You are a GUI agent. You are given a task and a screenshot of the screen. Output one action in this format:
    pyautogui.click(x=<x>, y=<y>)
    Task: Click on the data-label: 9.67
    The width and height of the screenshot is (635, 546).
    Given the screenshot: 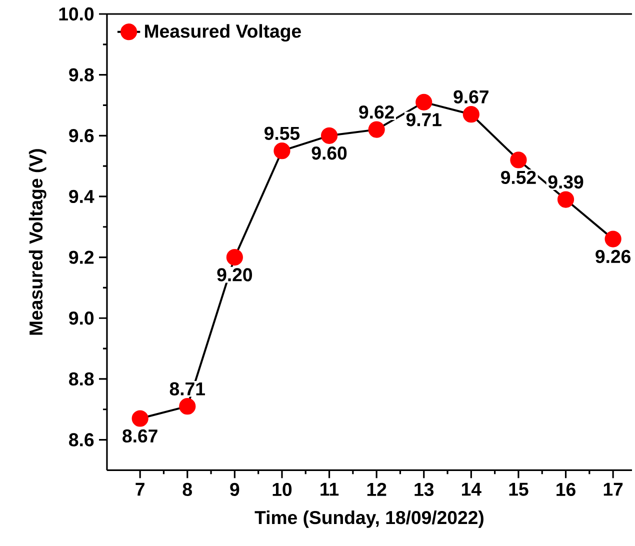 What is the action you would take?
    pyautogui.click(x=471, y=97)
    